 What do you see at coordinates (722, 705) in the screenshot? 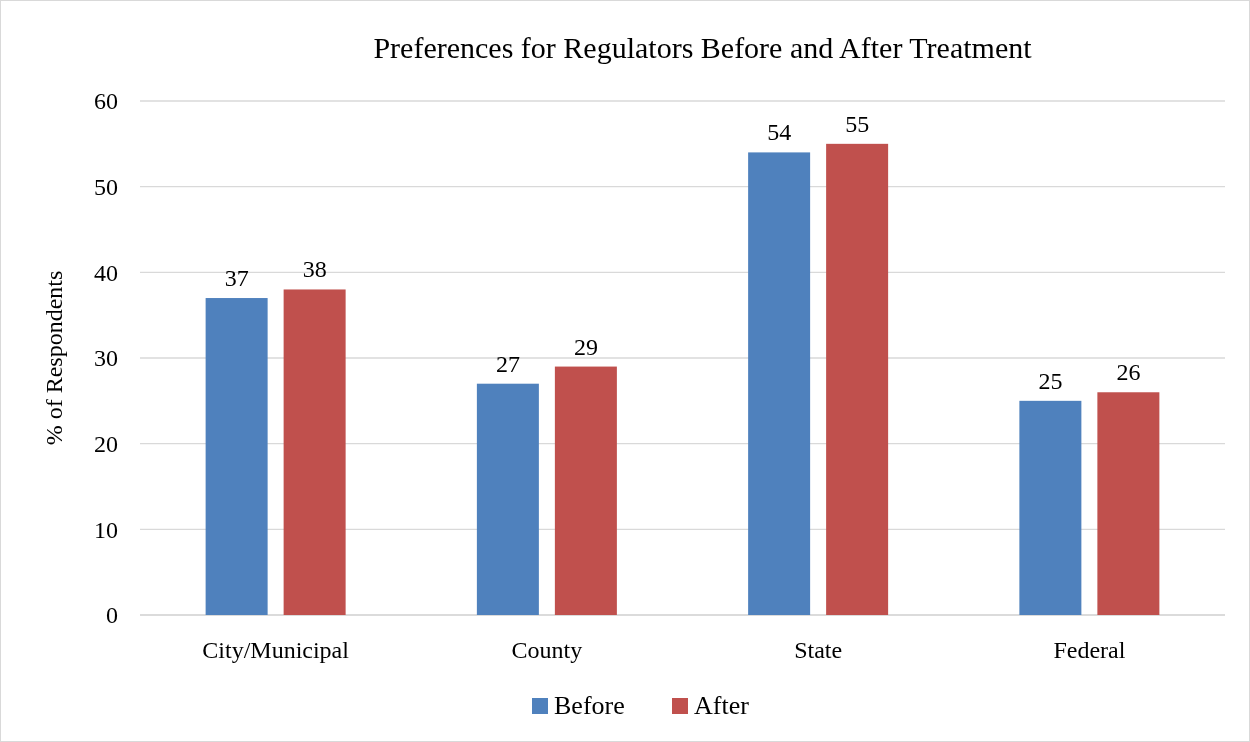
I see `legend-label: After` at bounding box center [722, 705].